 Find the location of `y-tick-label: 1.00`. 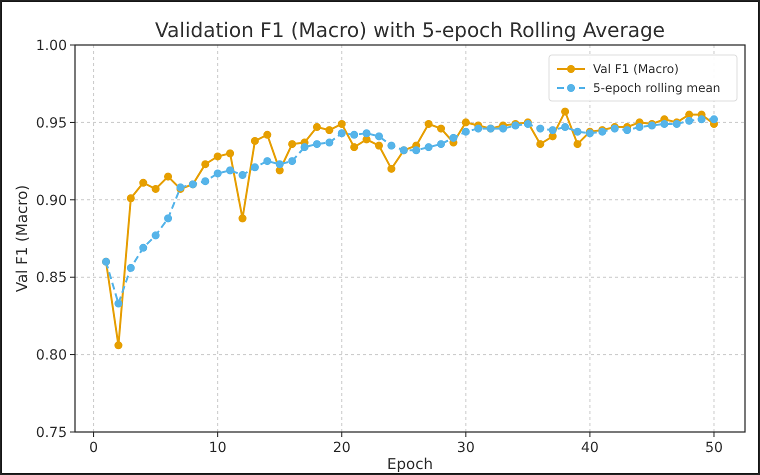

y-tick-label: 1.00 is located at coordinates (51, 46).